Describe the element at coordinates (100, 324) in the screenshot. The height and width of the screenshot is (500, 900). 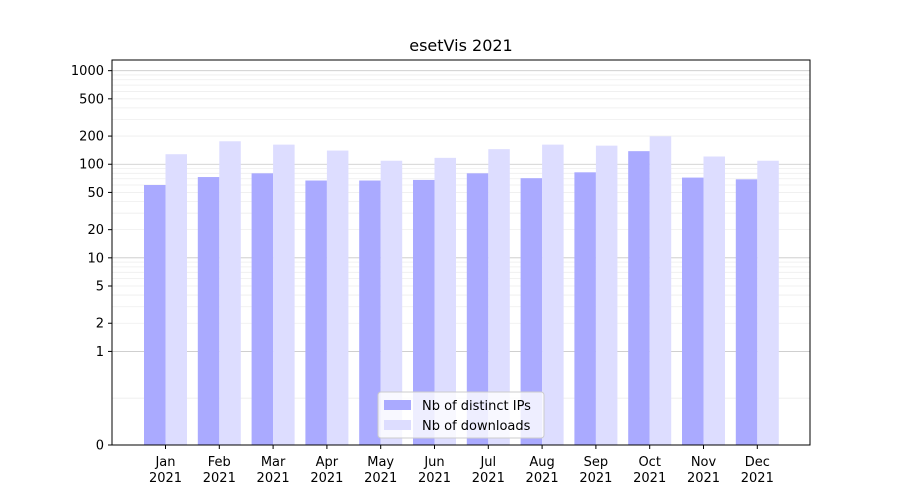
I see `y-tick-label: 2` at that location.